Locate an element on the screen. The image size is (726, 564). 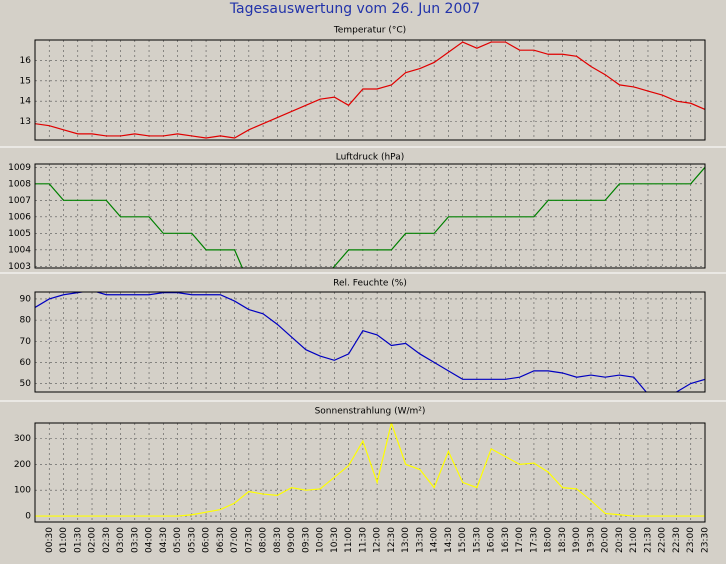
x-tick-label: 03:30 is located at coordinates (135, 540).